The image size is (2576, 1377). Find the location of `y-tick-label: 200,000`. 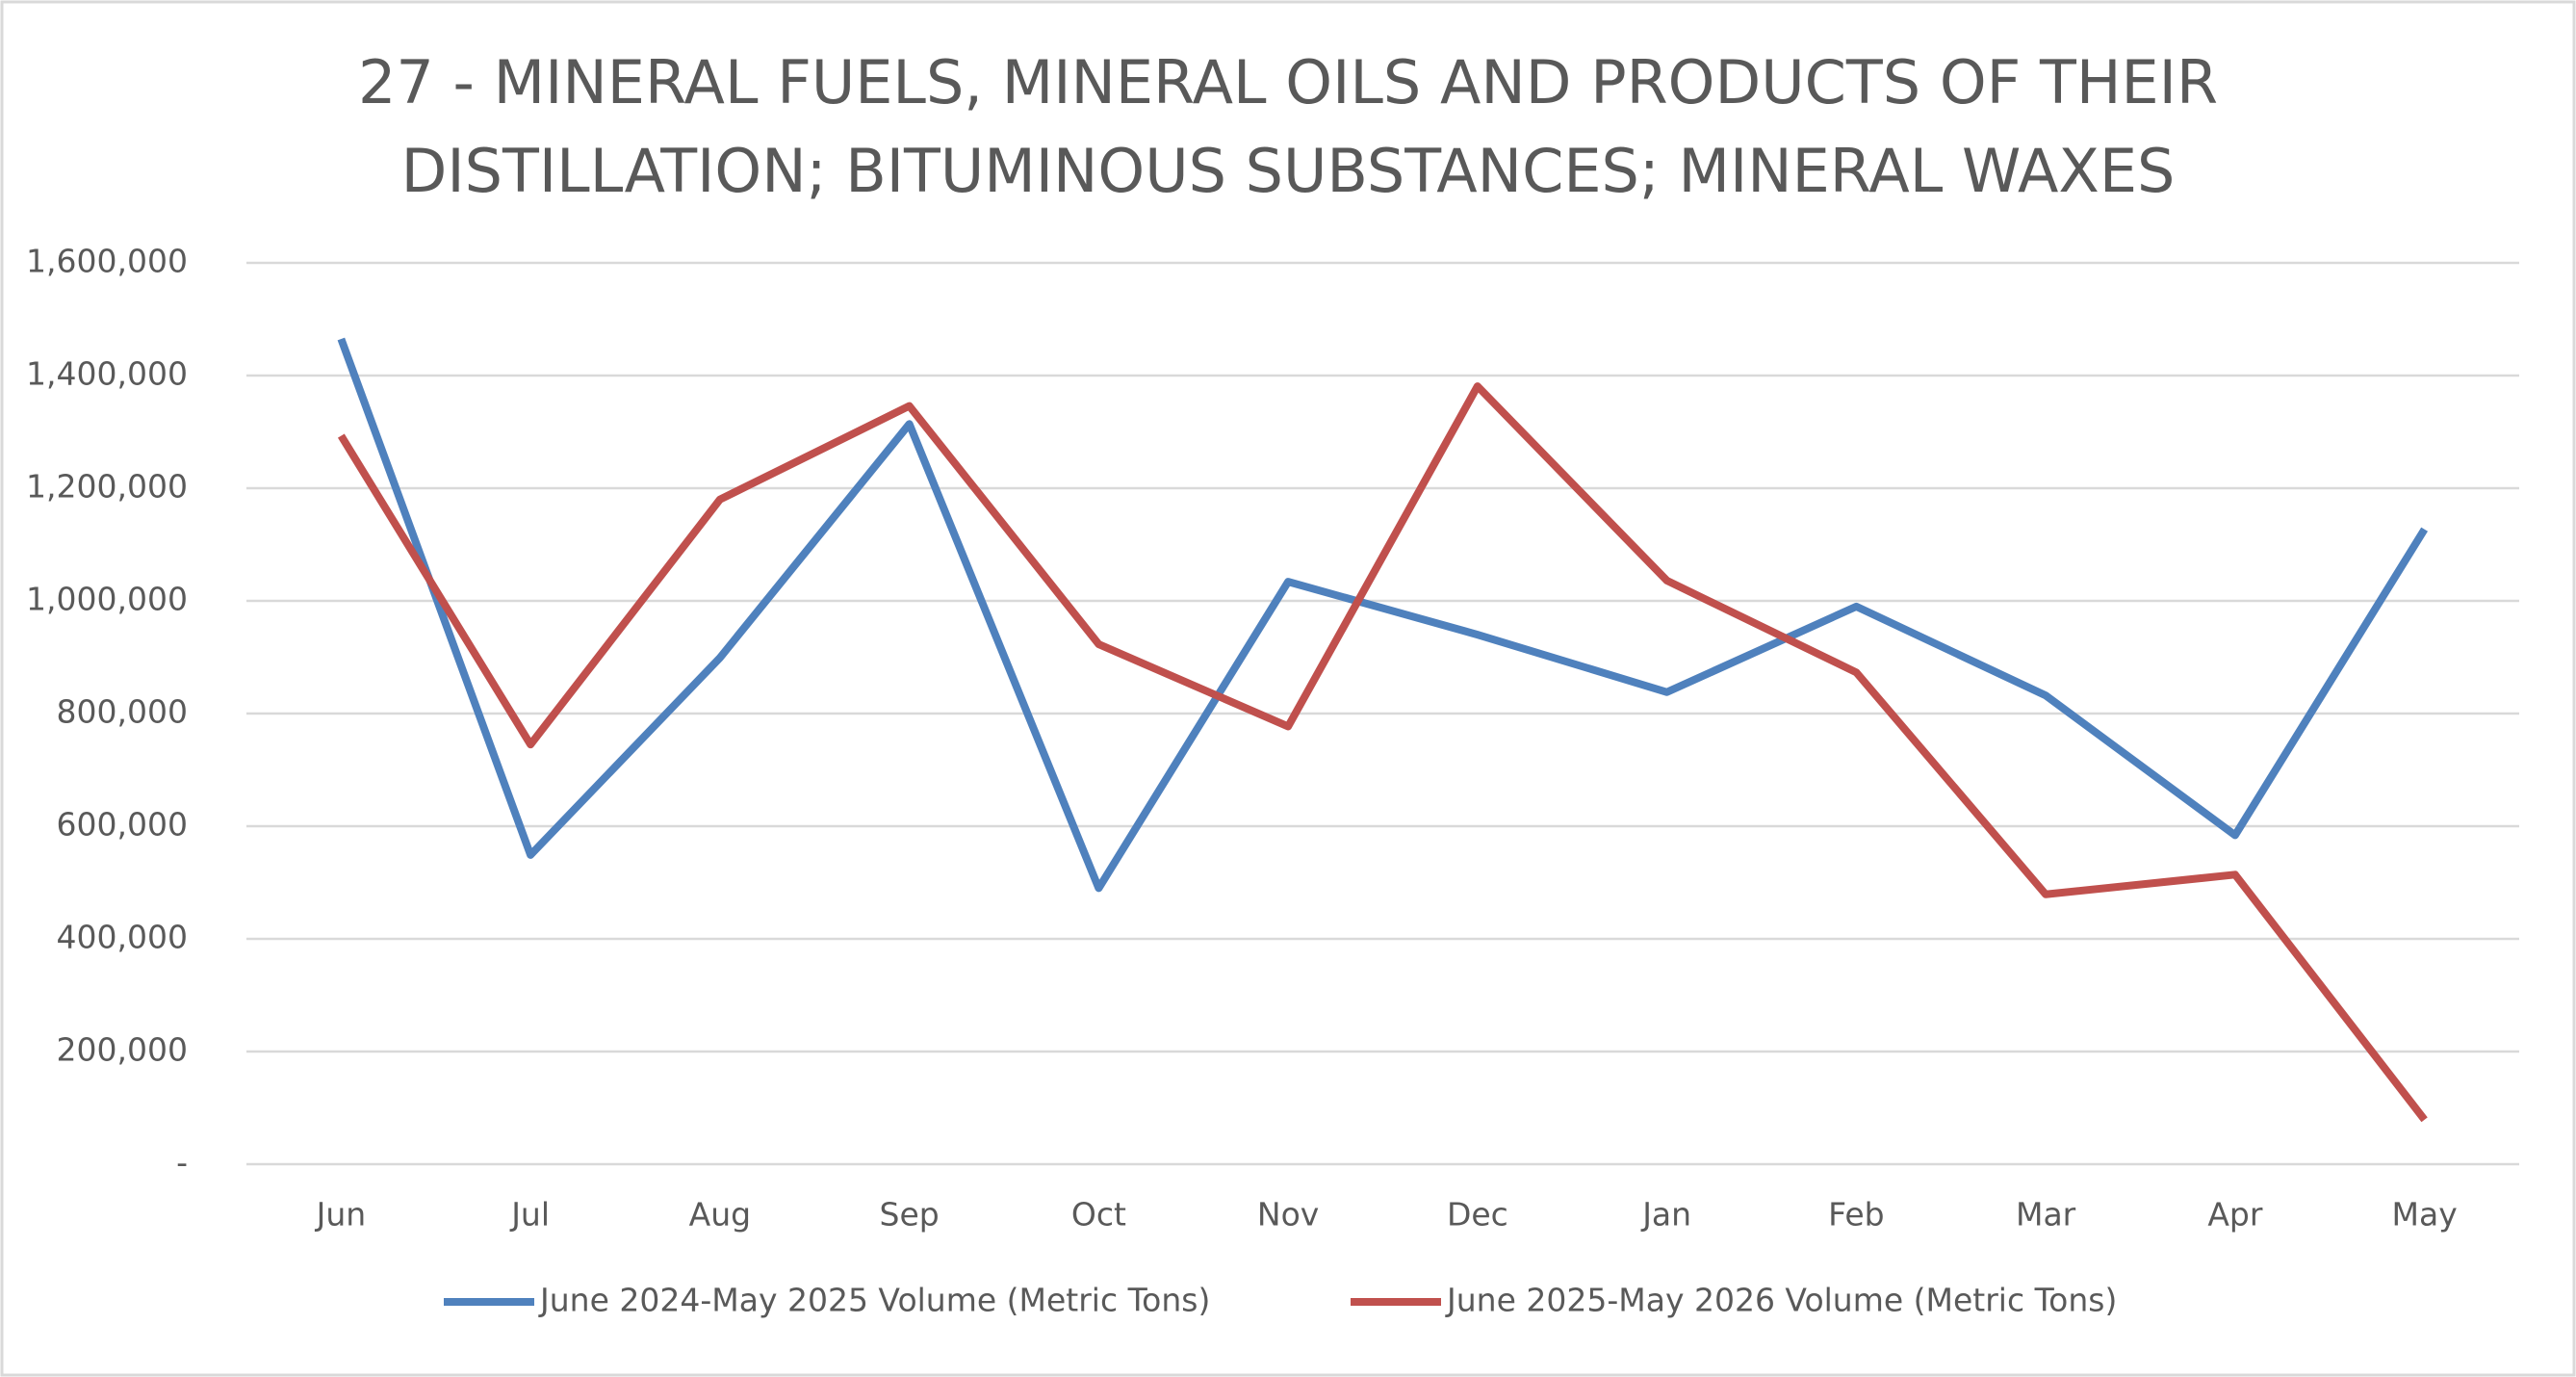

y-tick-label: 200,000 is located at coordinates (123, 1050).